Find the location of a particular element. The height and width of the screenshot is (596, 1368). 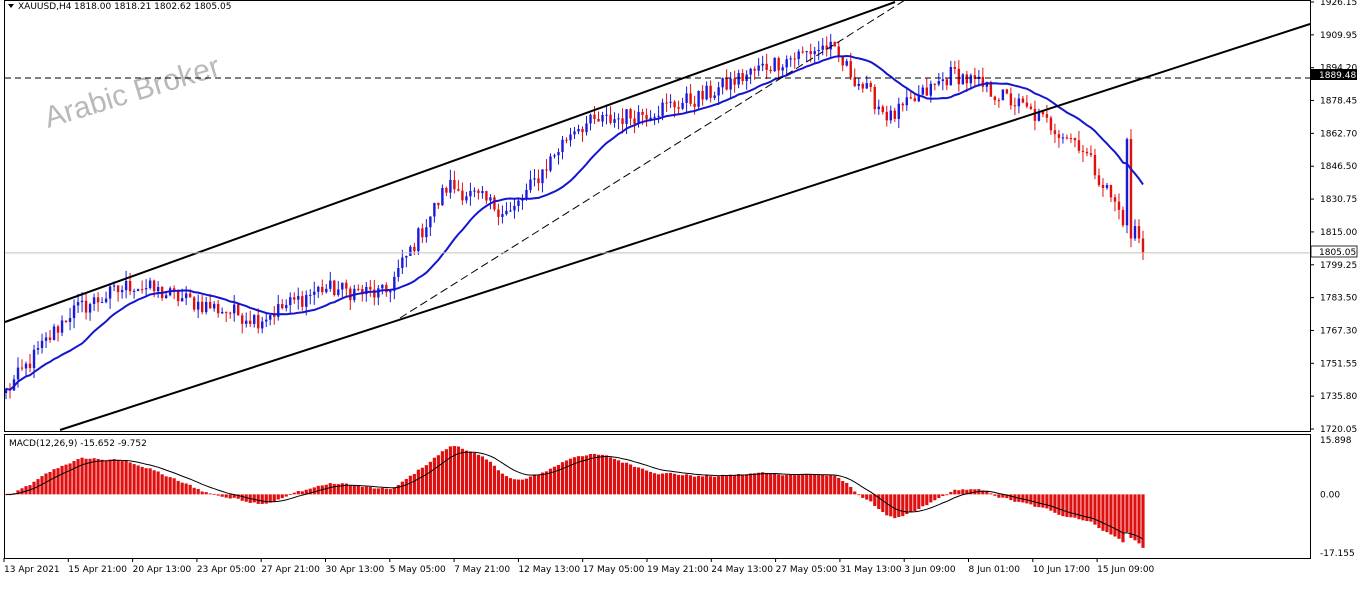

price-tick-label: 1799.25 is located at coordinates (1338, 266).